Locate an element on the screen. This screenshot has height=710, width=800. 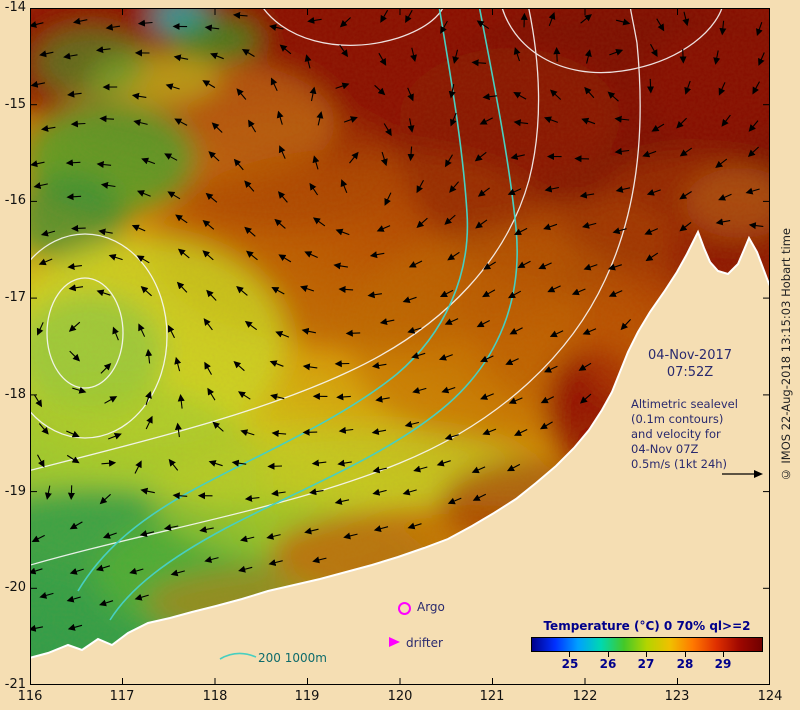
x-tick-label: 117 is located at coordinates (122, 696).